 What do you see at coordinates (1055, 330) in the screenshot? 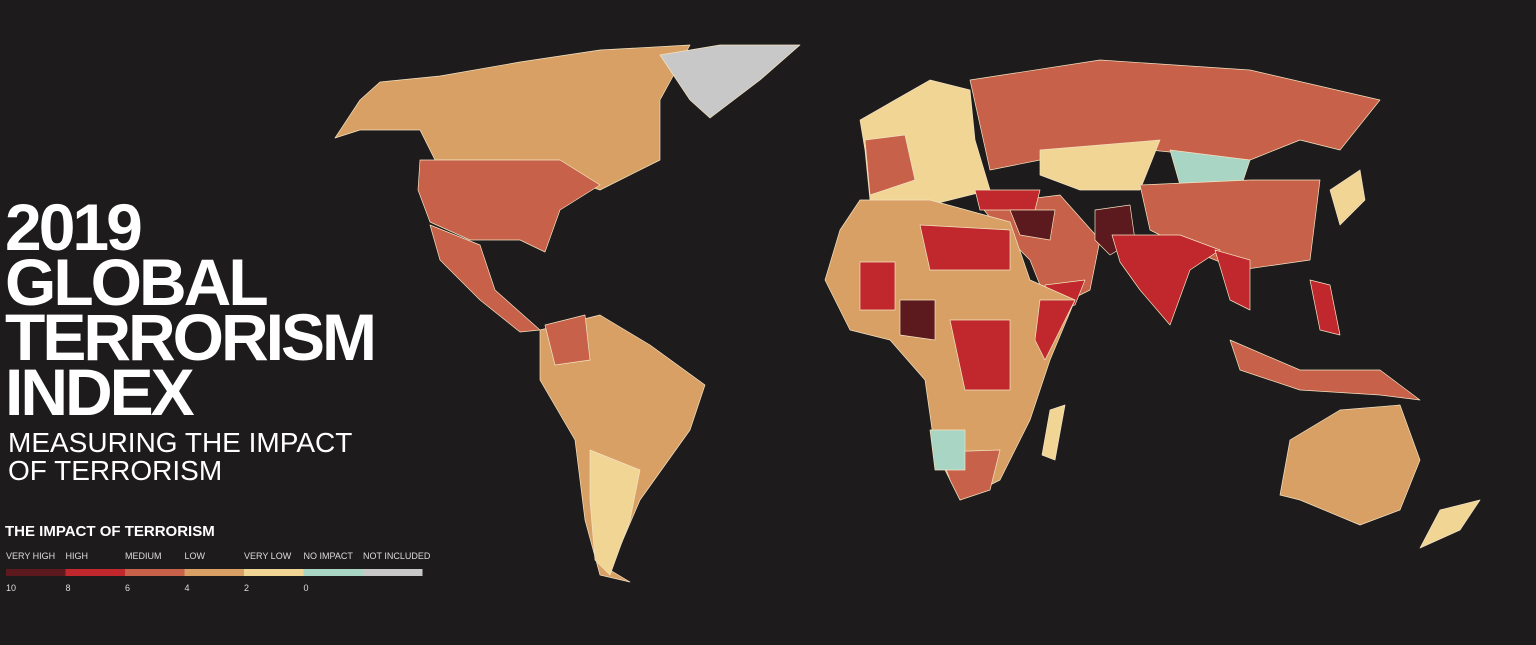
I see `somalia` at bounding box center [1055, 330].